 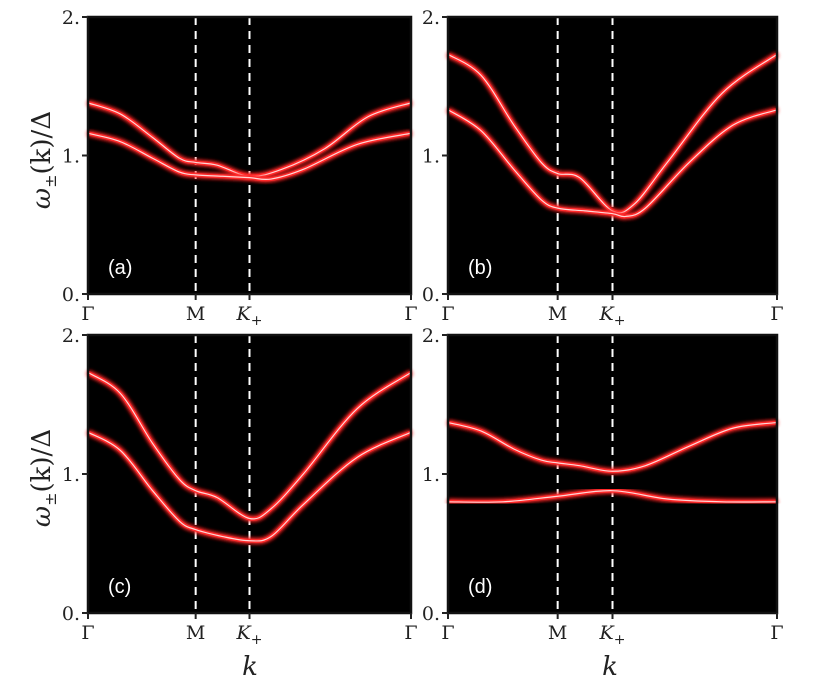 I want to click on y-axis-label-top: ω±(k)/Δ, so click(x=43, y=160).